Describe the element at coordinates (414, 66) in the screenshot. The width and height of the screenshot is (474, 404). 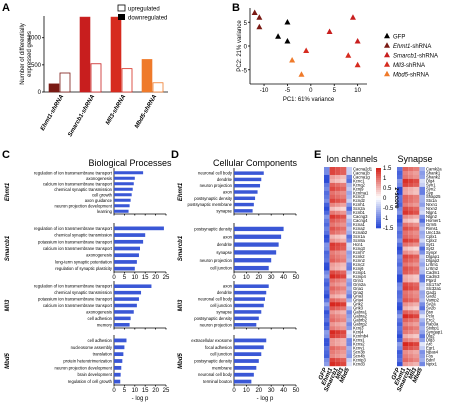
I see `b-legend-suffix: -shRNA` at that location.